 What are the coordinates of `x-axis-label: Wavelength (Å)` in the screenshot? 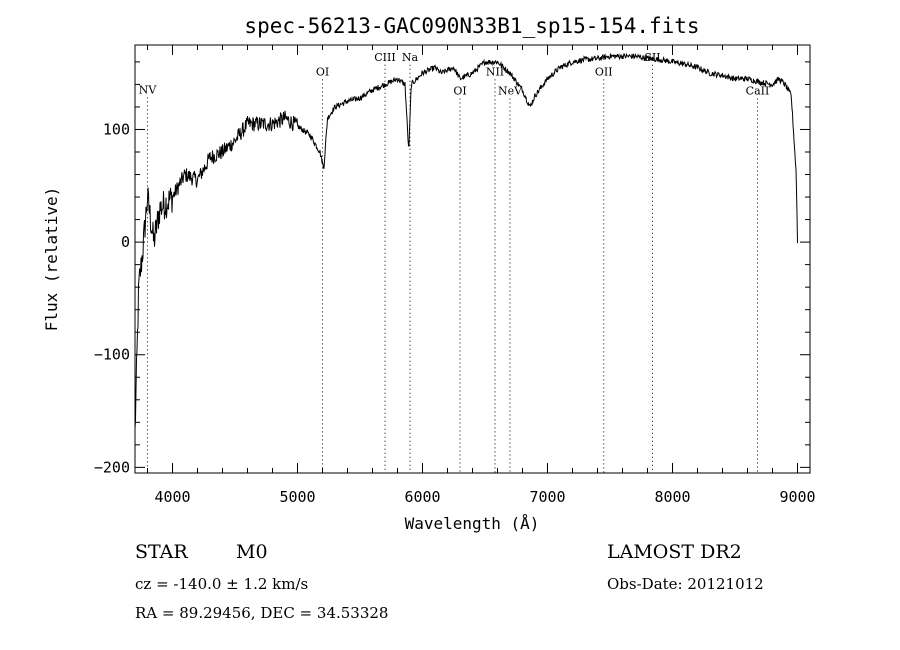 It's located at (472, 523).